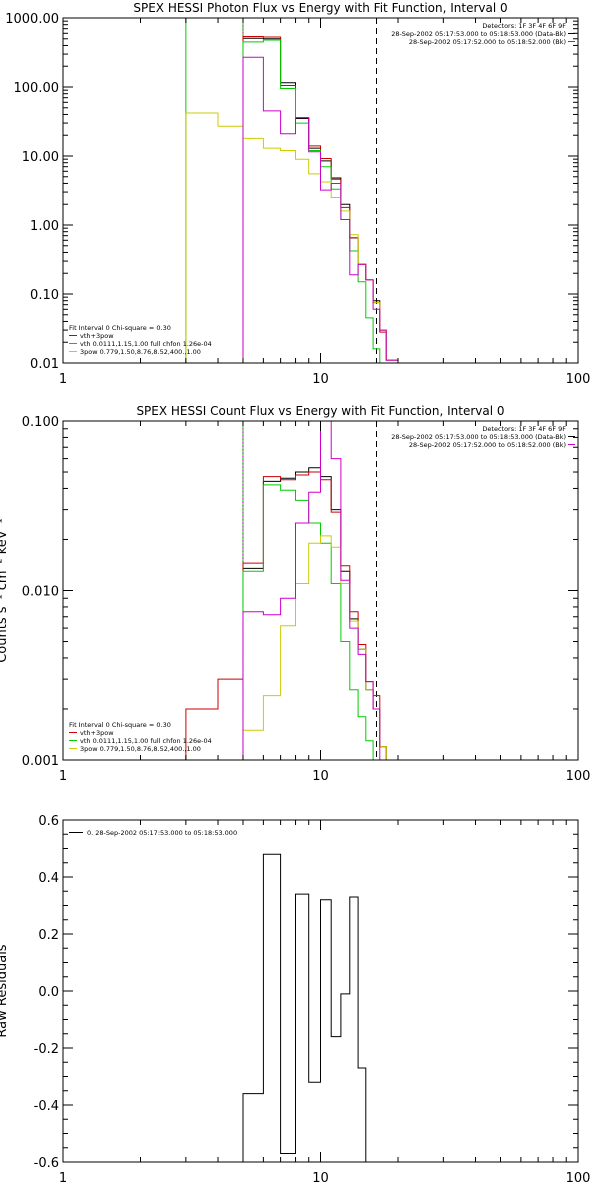 The width and height of the screenshot is (600, 1200). What do you see at coordinates (48, 878) in the screenshot?
I see `y-tick-label: 0.4` at bounding box center [48, 878].